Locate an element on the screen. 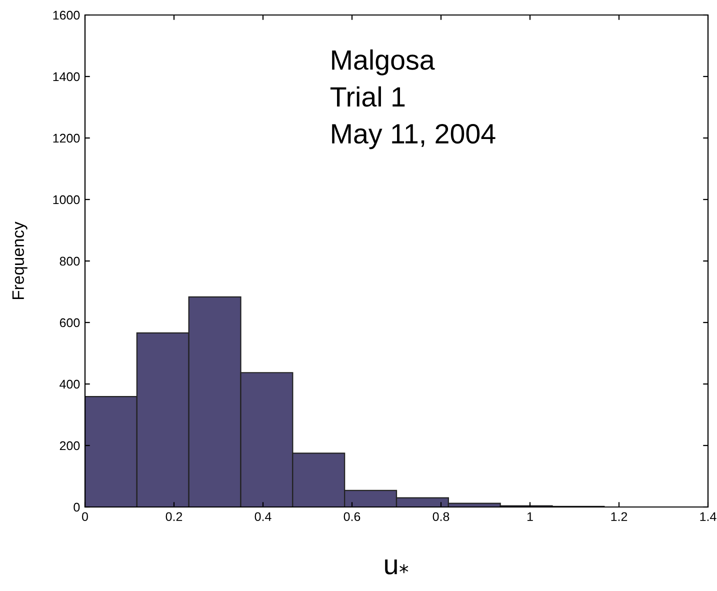  y-tick-label: 0 is located at coordinates (77, 507).